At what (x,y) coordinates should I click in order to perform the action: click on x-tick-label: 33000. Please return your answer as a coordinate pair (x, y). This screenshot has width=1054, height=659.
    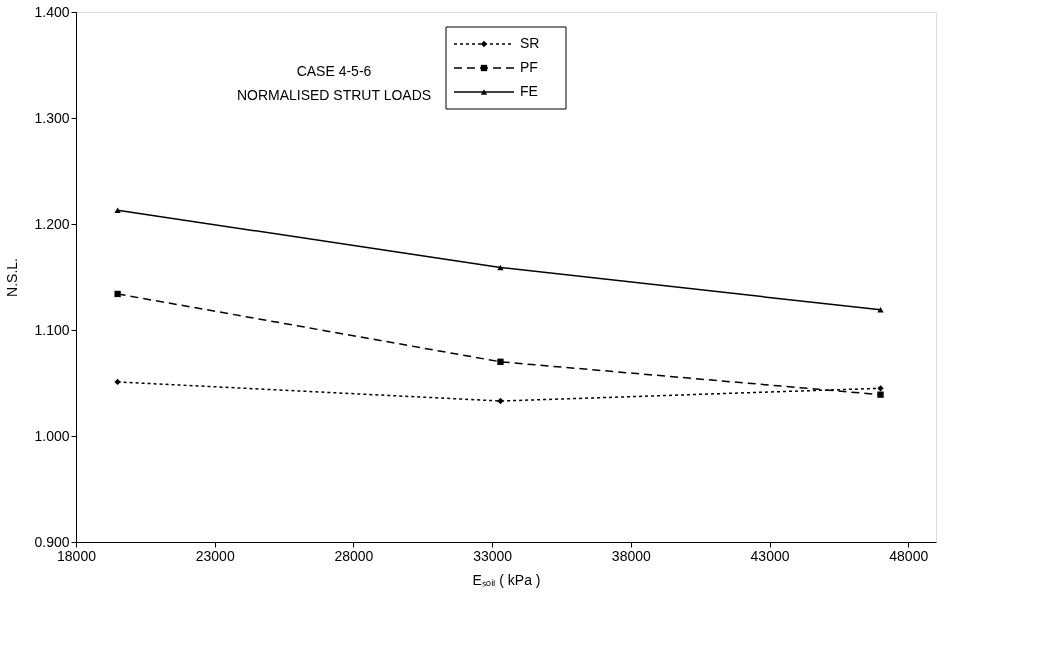
    Looking at the image, I should click on (493, 555).